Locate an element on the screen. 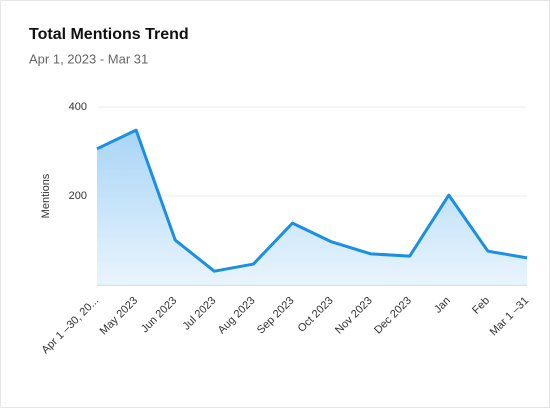 This screenshot has width=550, height=408. y-tick-label: 200 is located at coordinates (78, 196).